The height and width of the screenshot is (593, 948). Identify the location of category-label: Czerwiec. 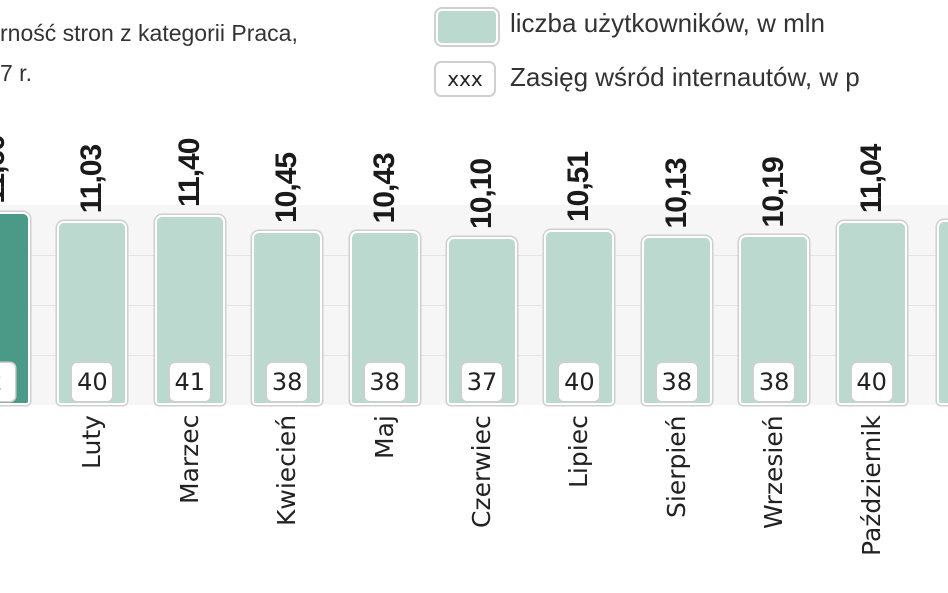
(481, 471).